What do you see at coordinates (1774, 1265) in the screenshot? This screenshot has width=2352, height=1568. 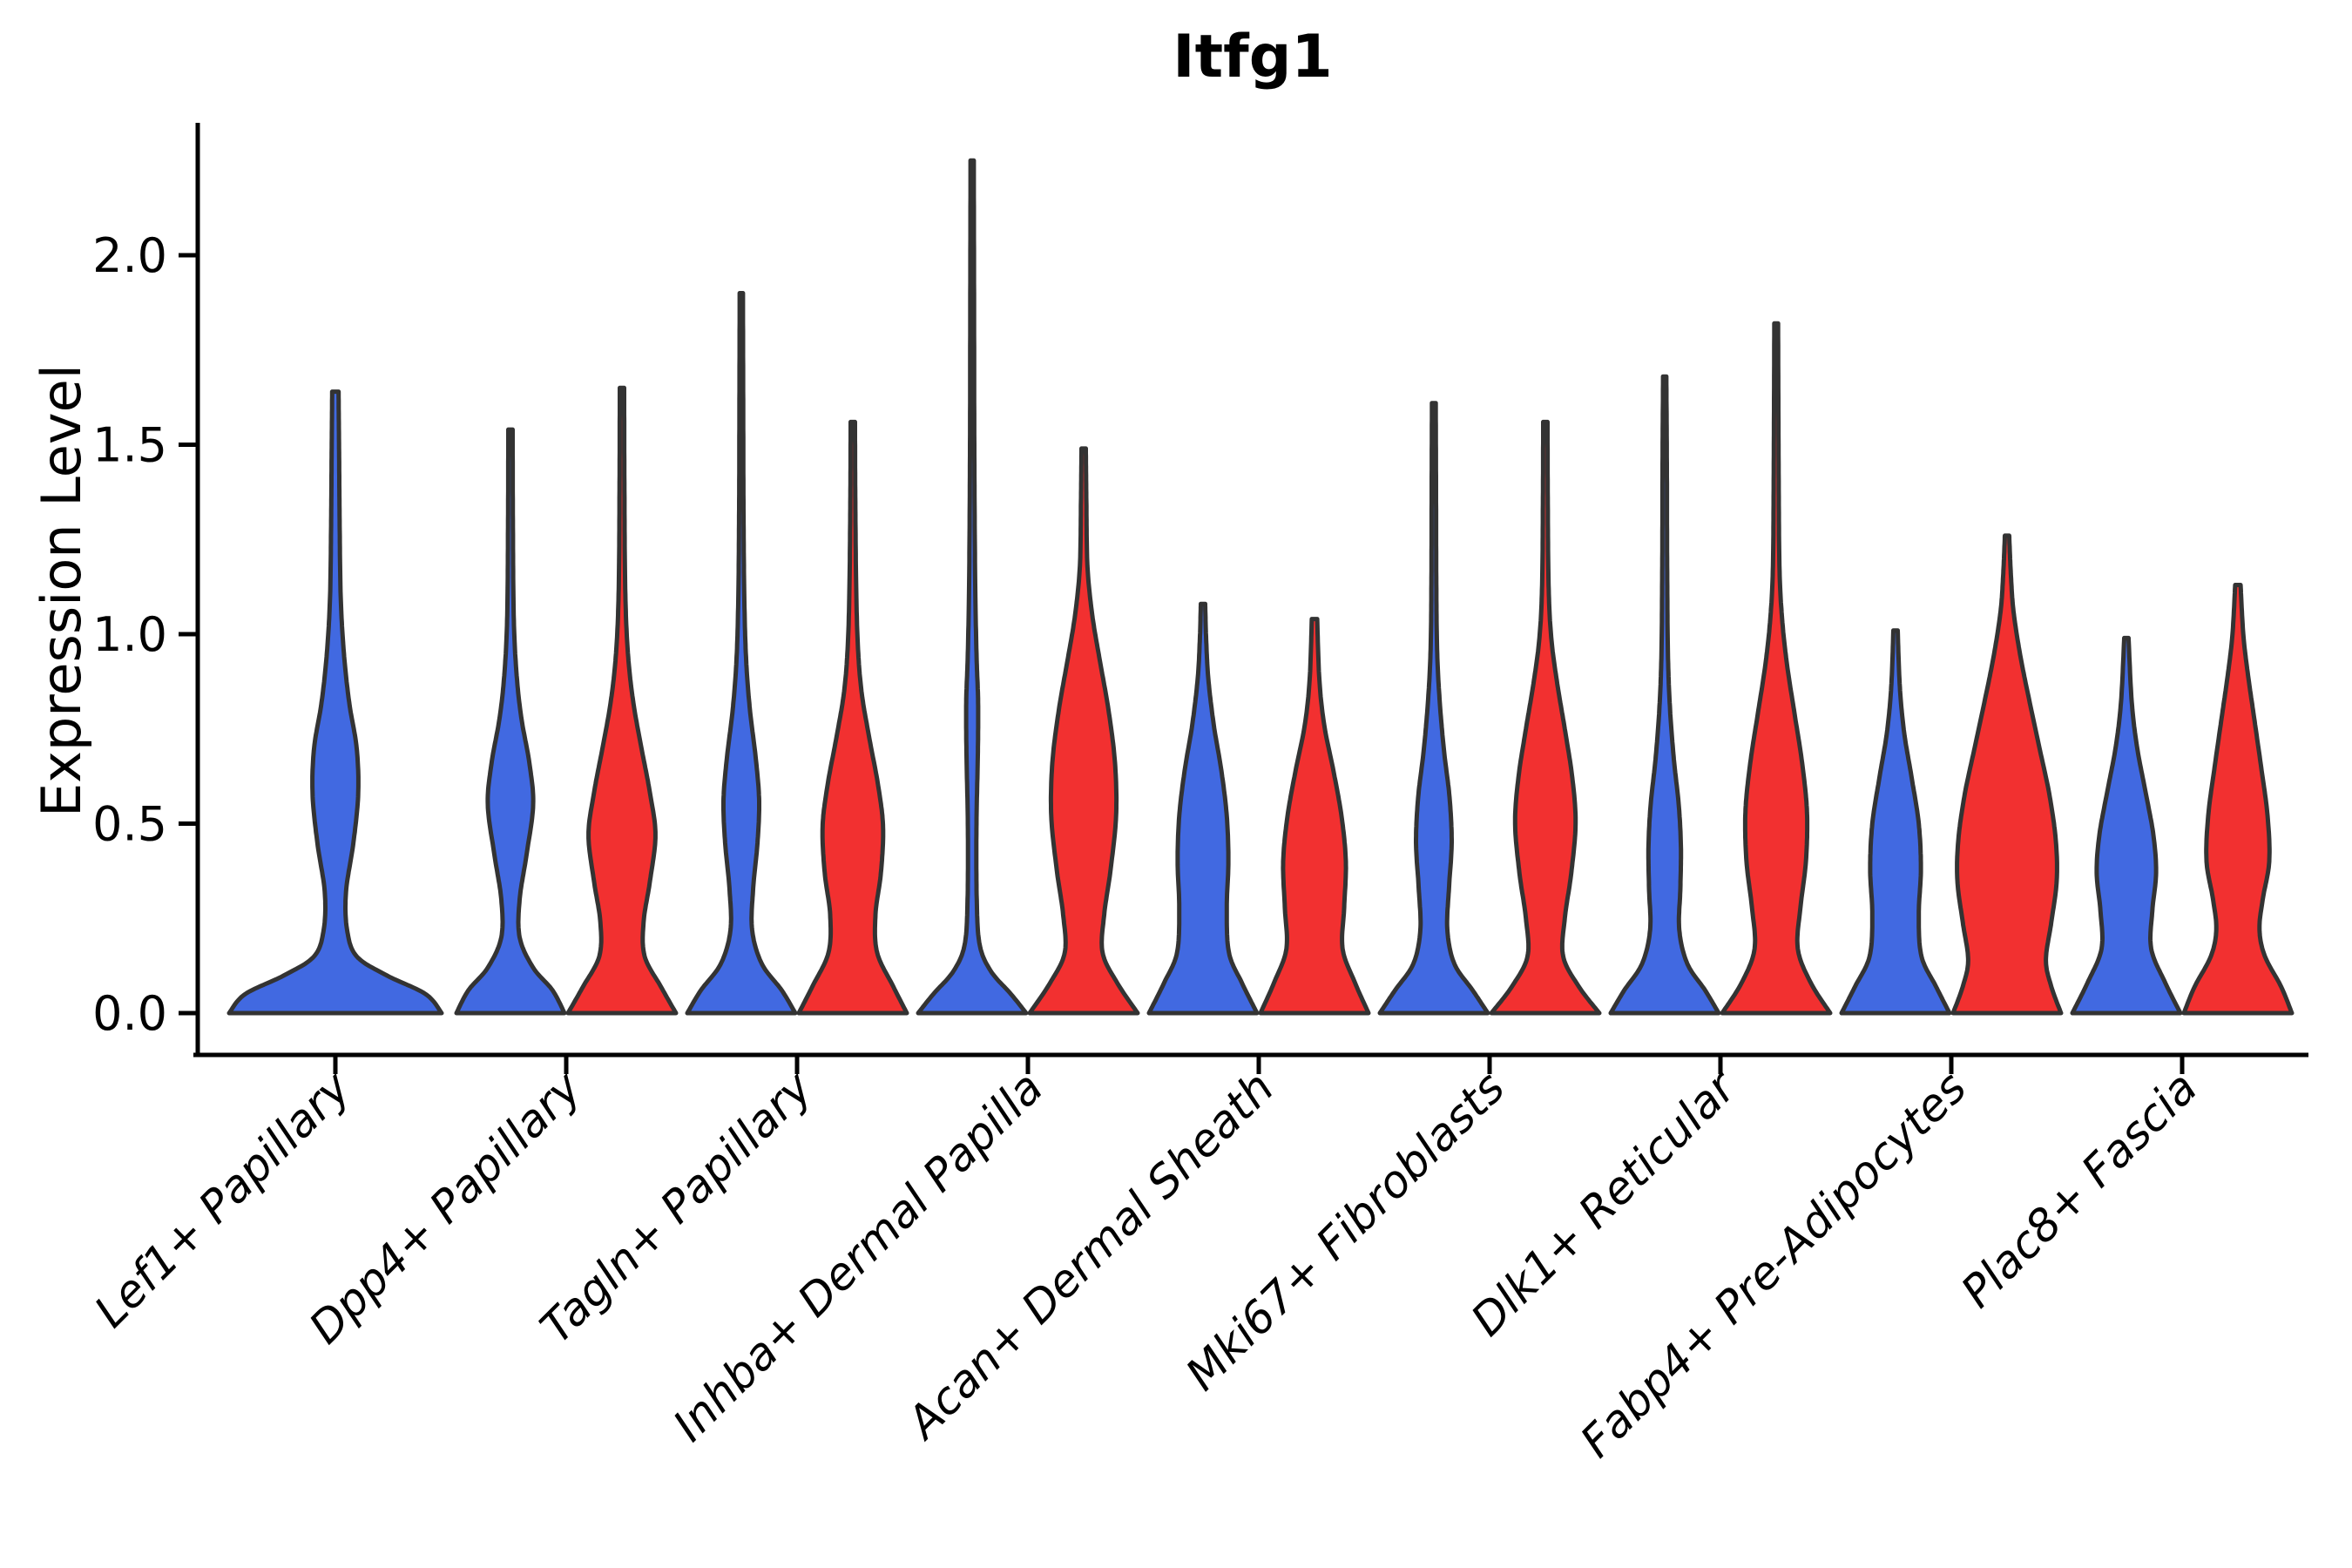 I see `x-category-label: Fabp4+ Pre-Adipocytes` at bounding box center [1774, 1265].